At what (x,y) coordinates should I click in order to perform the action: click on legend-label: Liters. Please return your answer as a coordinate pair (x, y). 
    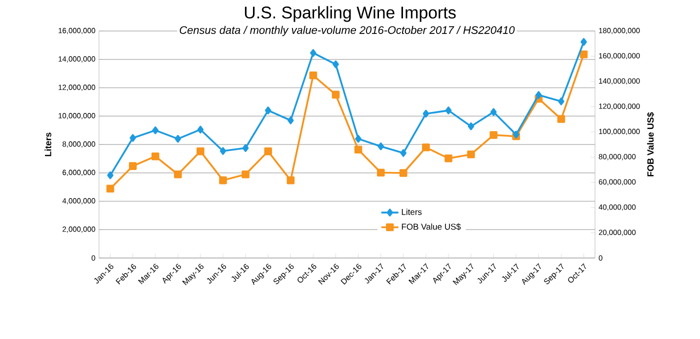
    Looking at the image, I should click on (412, 211).